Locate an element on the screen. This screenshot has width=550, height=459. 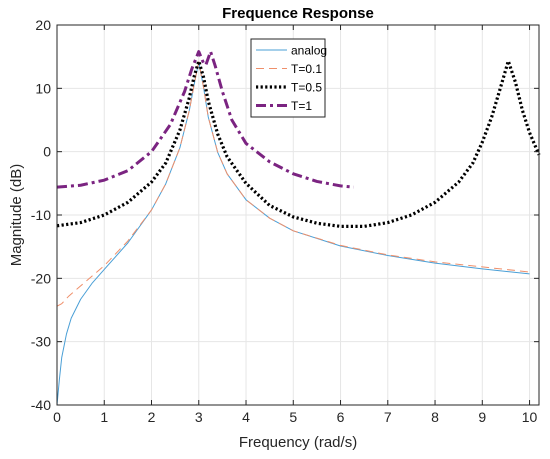
x-tick-label: 7 is located at coordinates (388, 417).